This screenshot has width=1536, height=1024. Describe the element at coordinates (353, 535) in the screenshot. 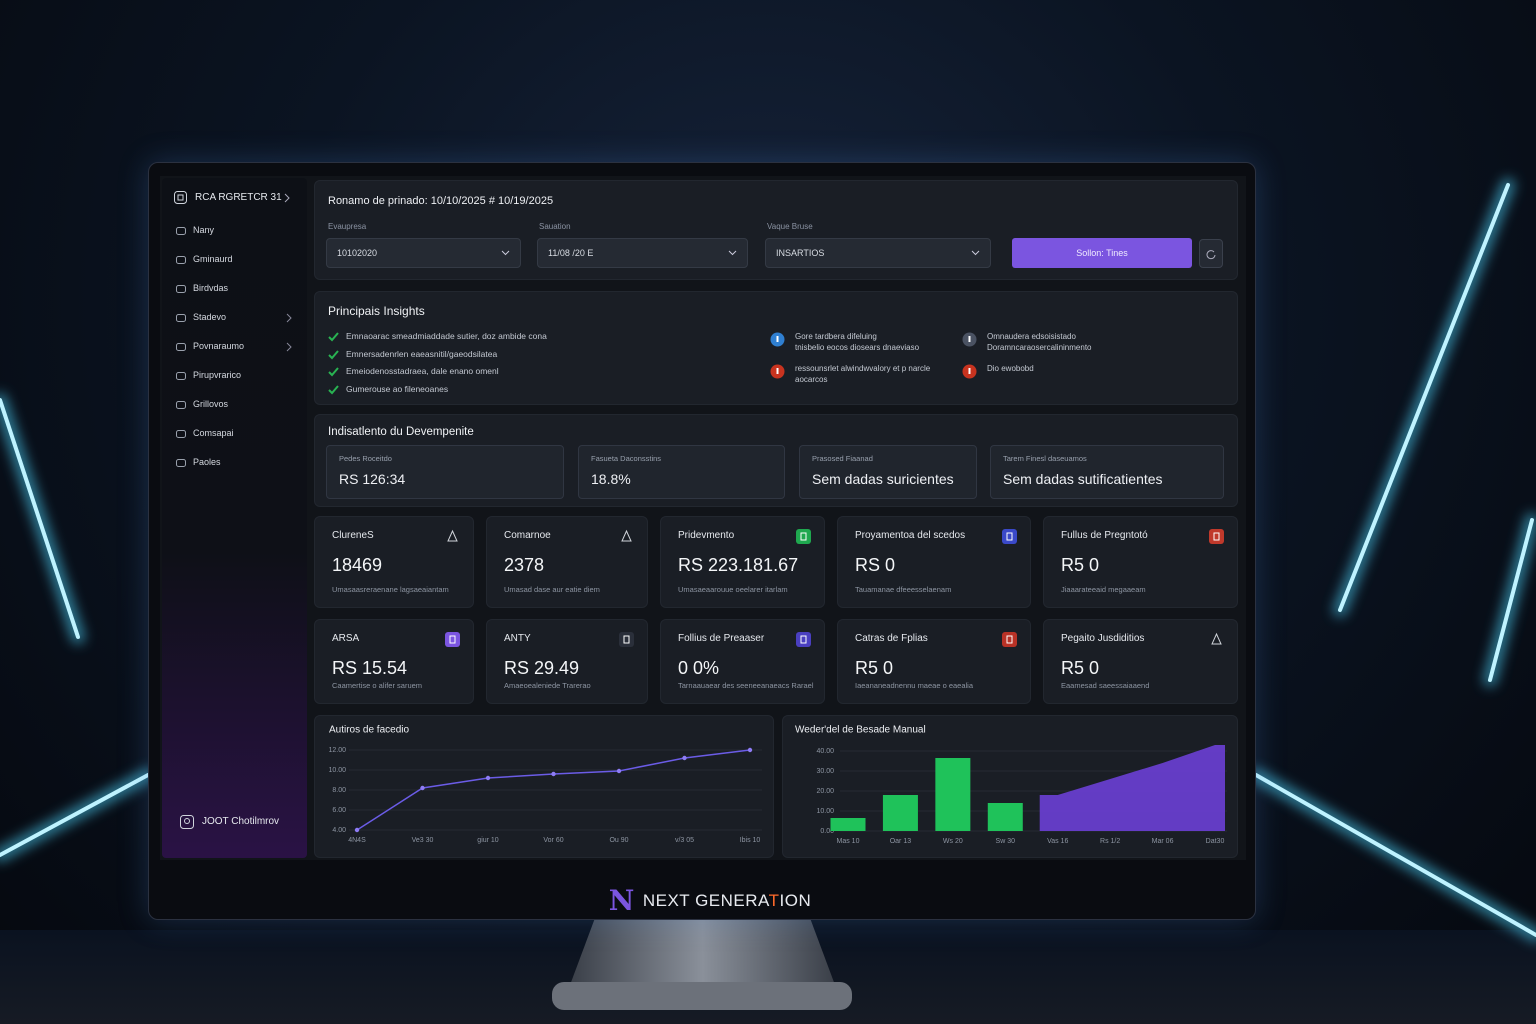

I see `kpi-title: ClureneS` at that location.